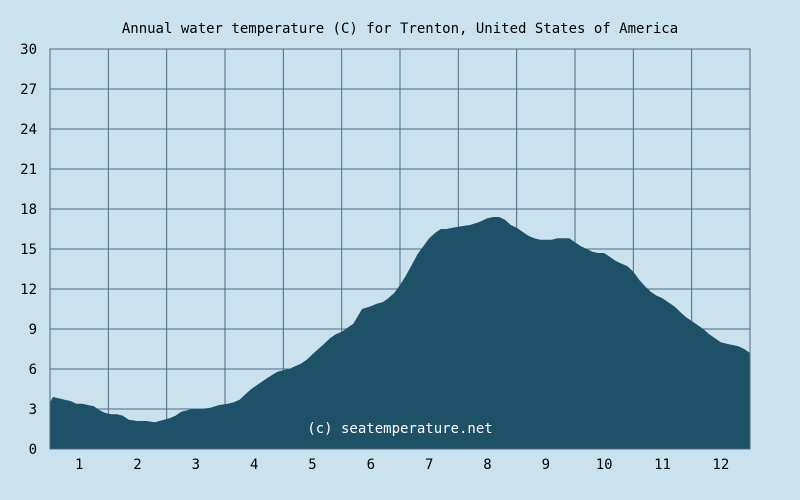 The height and width of the screenshot is (500, 800). What do you see at coordinates (28, 170) in the screenshot?
I see `y-tick-label: 21` at bounding box center [28, 170].